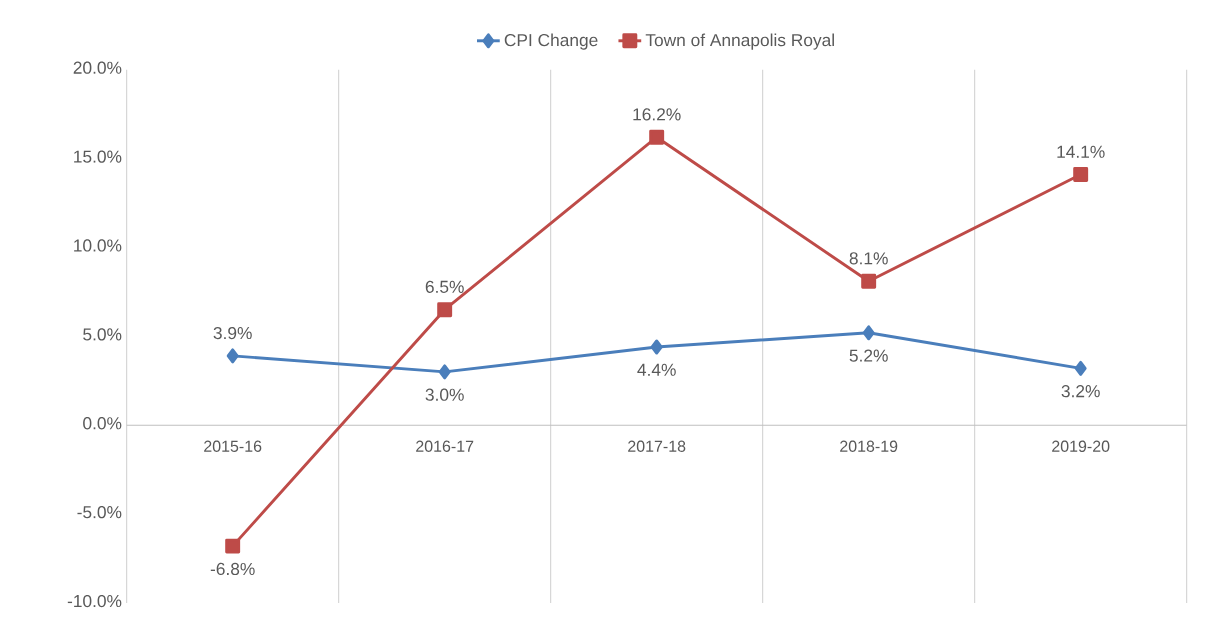 Image resolution: width=1205 pixels, height=619 pixels. What do you see at coordinates (102, 334) in the screenshot?
I see `y-tick-label: 5.0%` at bounding box center [102, 334].